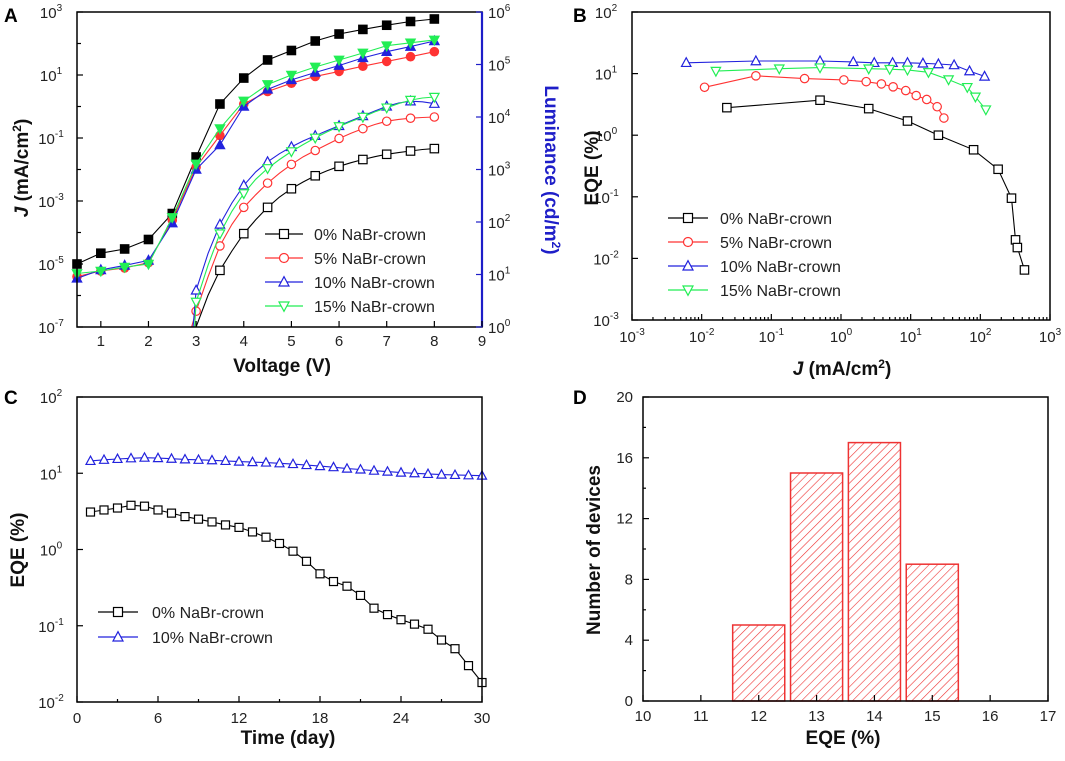 The image size is (1065, 761). Describe the element at coordinates (51, 138) in the screenshot. I see `panel-a-y-tick-label: 10⁻¹` at that location.